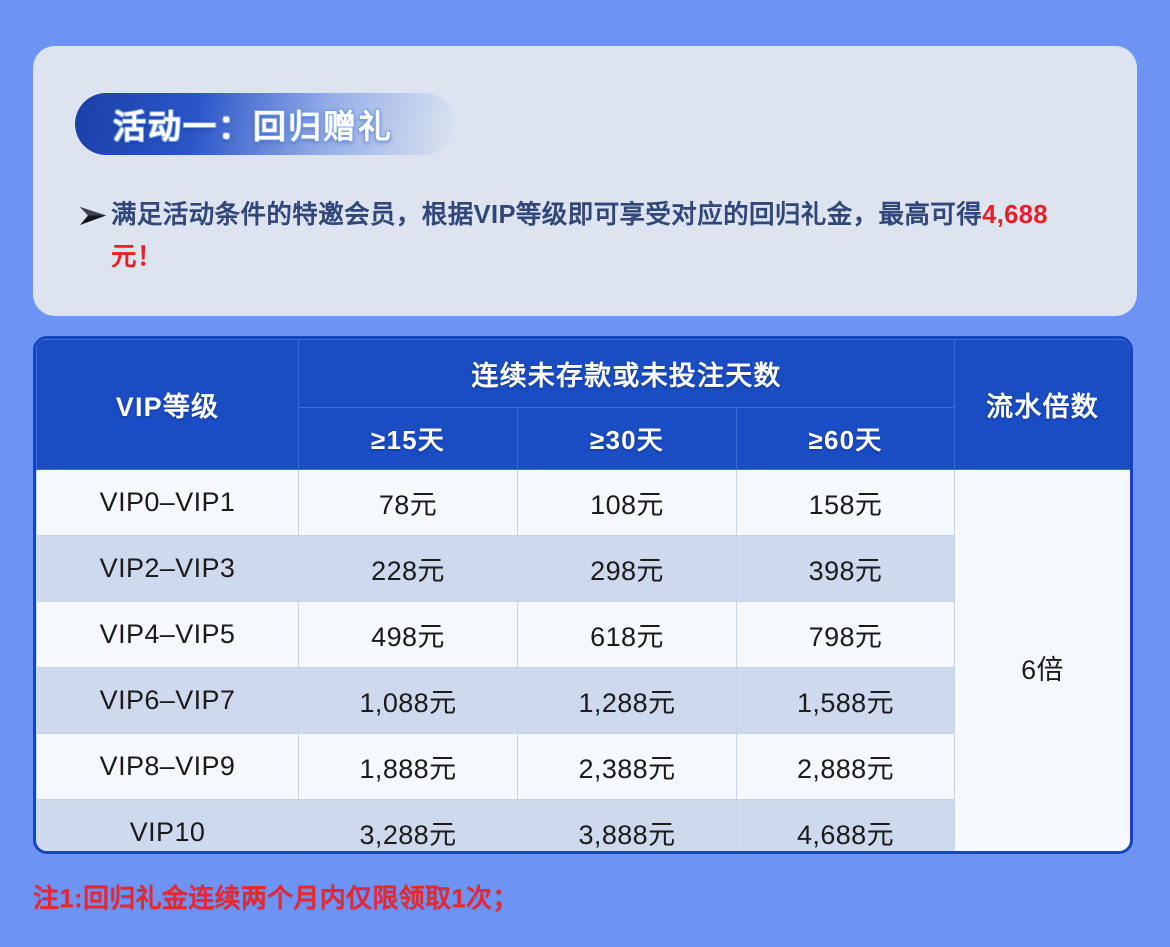  I want to click on cell-days-15: 228元, so click(408, 568).